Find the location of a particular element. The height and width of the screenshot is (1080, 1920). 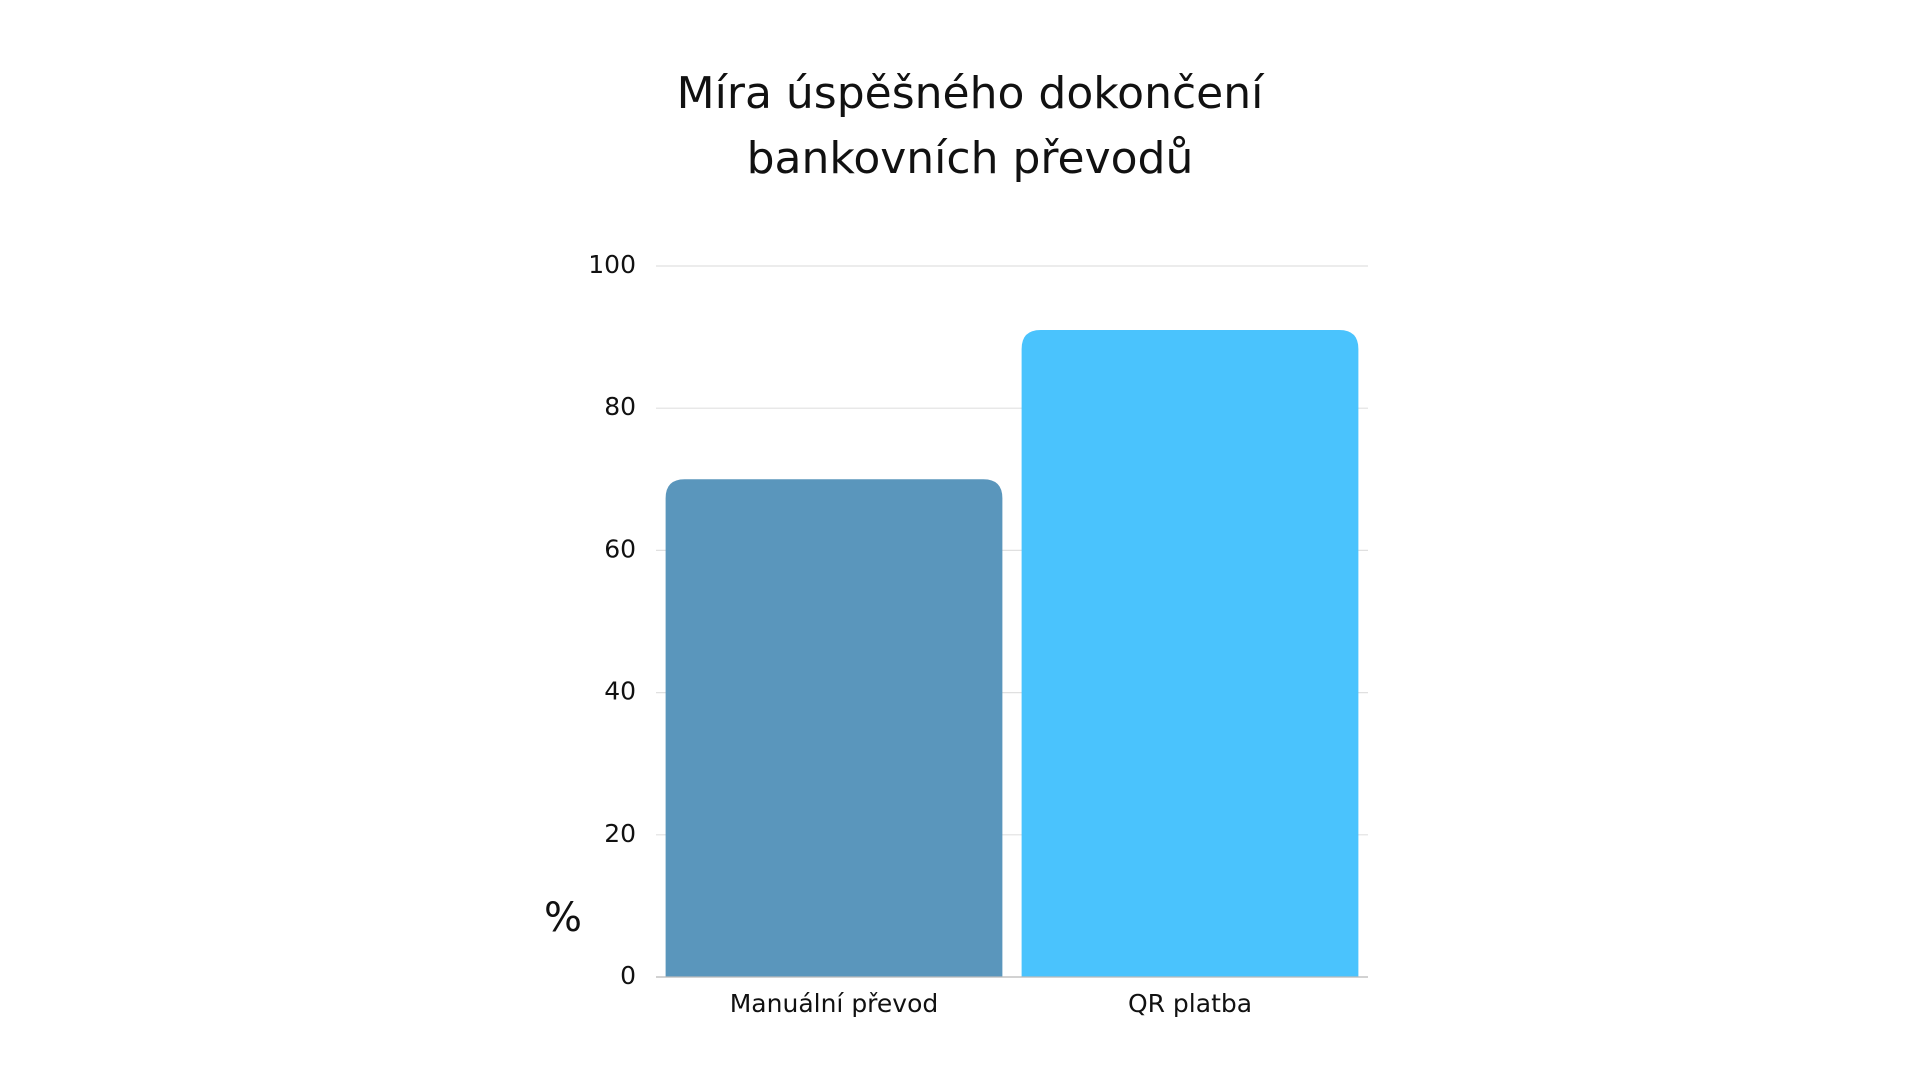

chart-title: bankovních převodů is located at coordinates (970, 158).